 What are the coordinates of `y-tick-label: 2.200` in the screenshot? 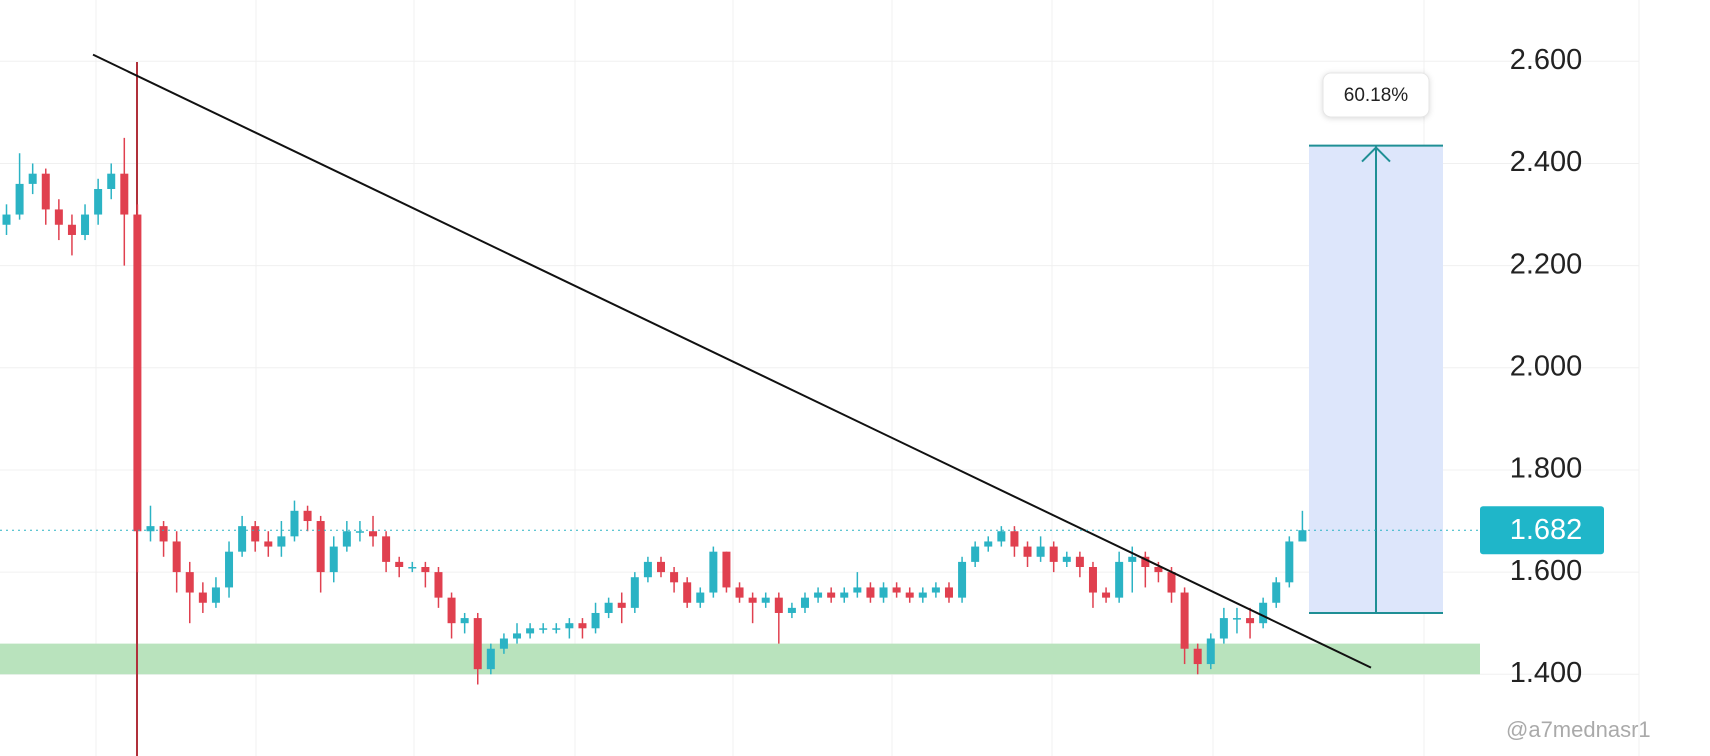 It's located at (1546, 264).